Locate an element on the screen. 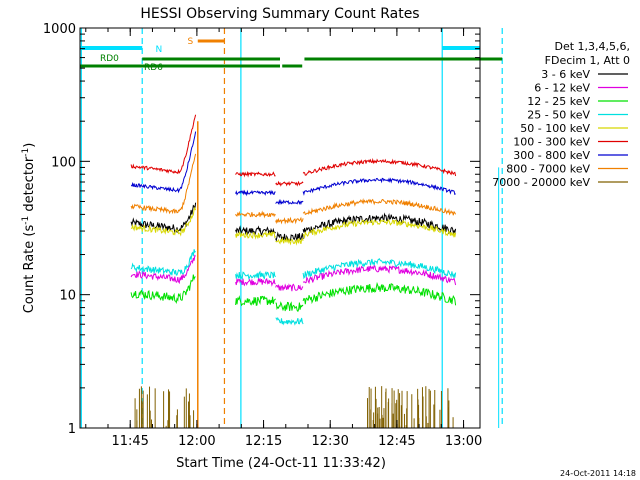 This screenshot has height=480, width=640. legend-label-8: 800 - 7000 keV is located at coordinates (548, 169).